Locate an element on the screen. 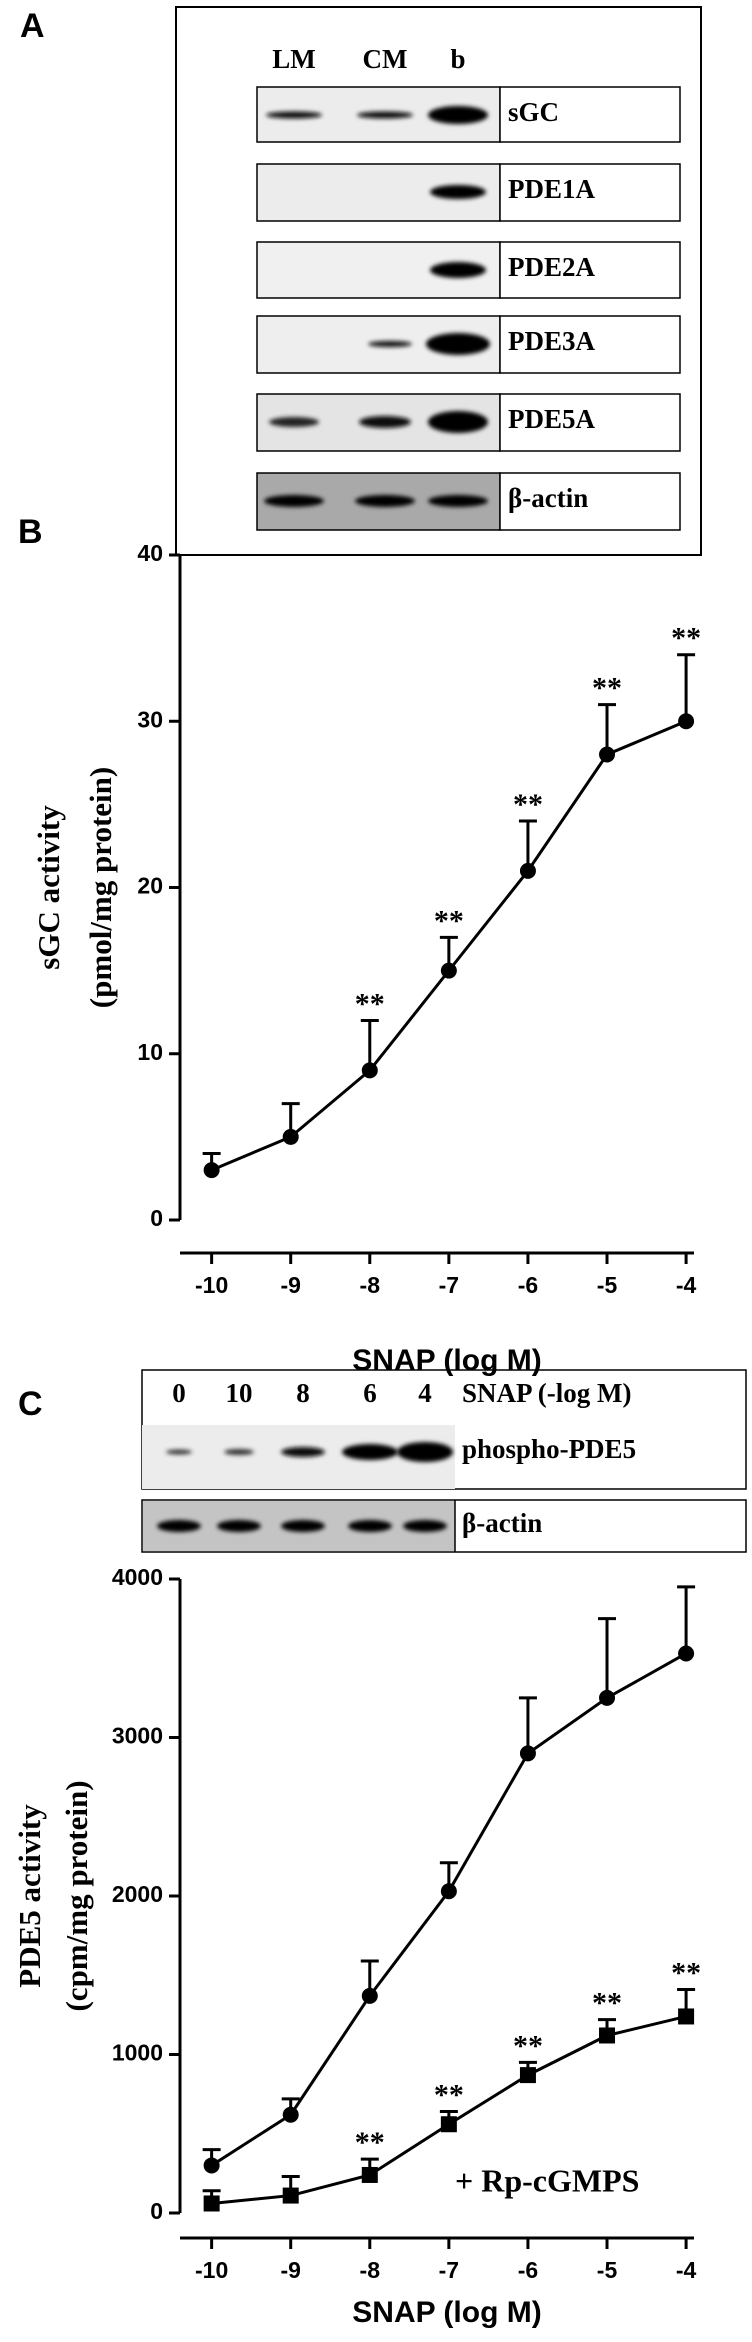 The width and height of the screenshot is (752, 2342). y-tick-label: 10 is located at coordinates (150, 1052).